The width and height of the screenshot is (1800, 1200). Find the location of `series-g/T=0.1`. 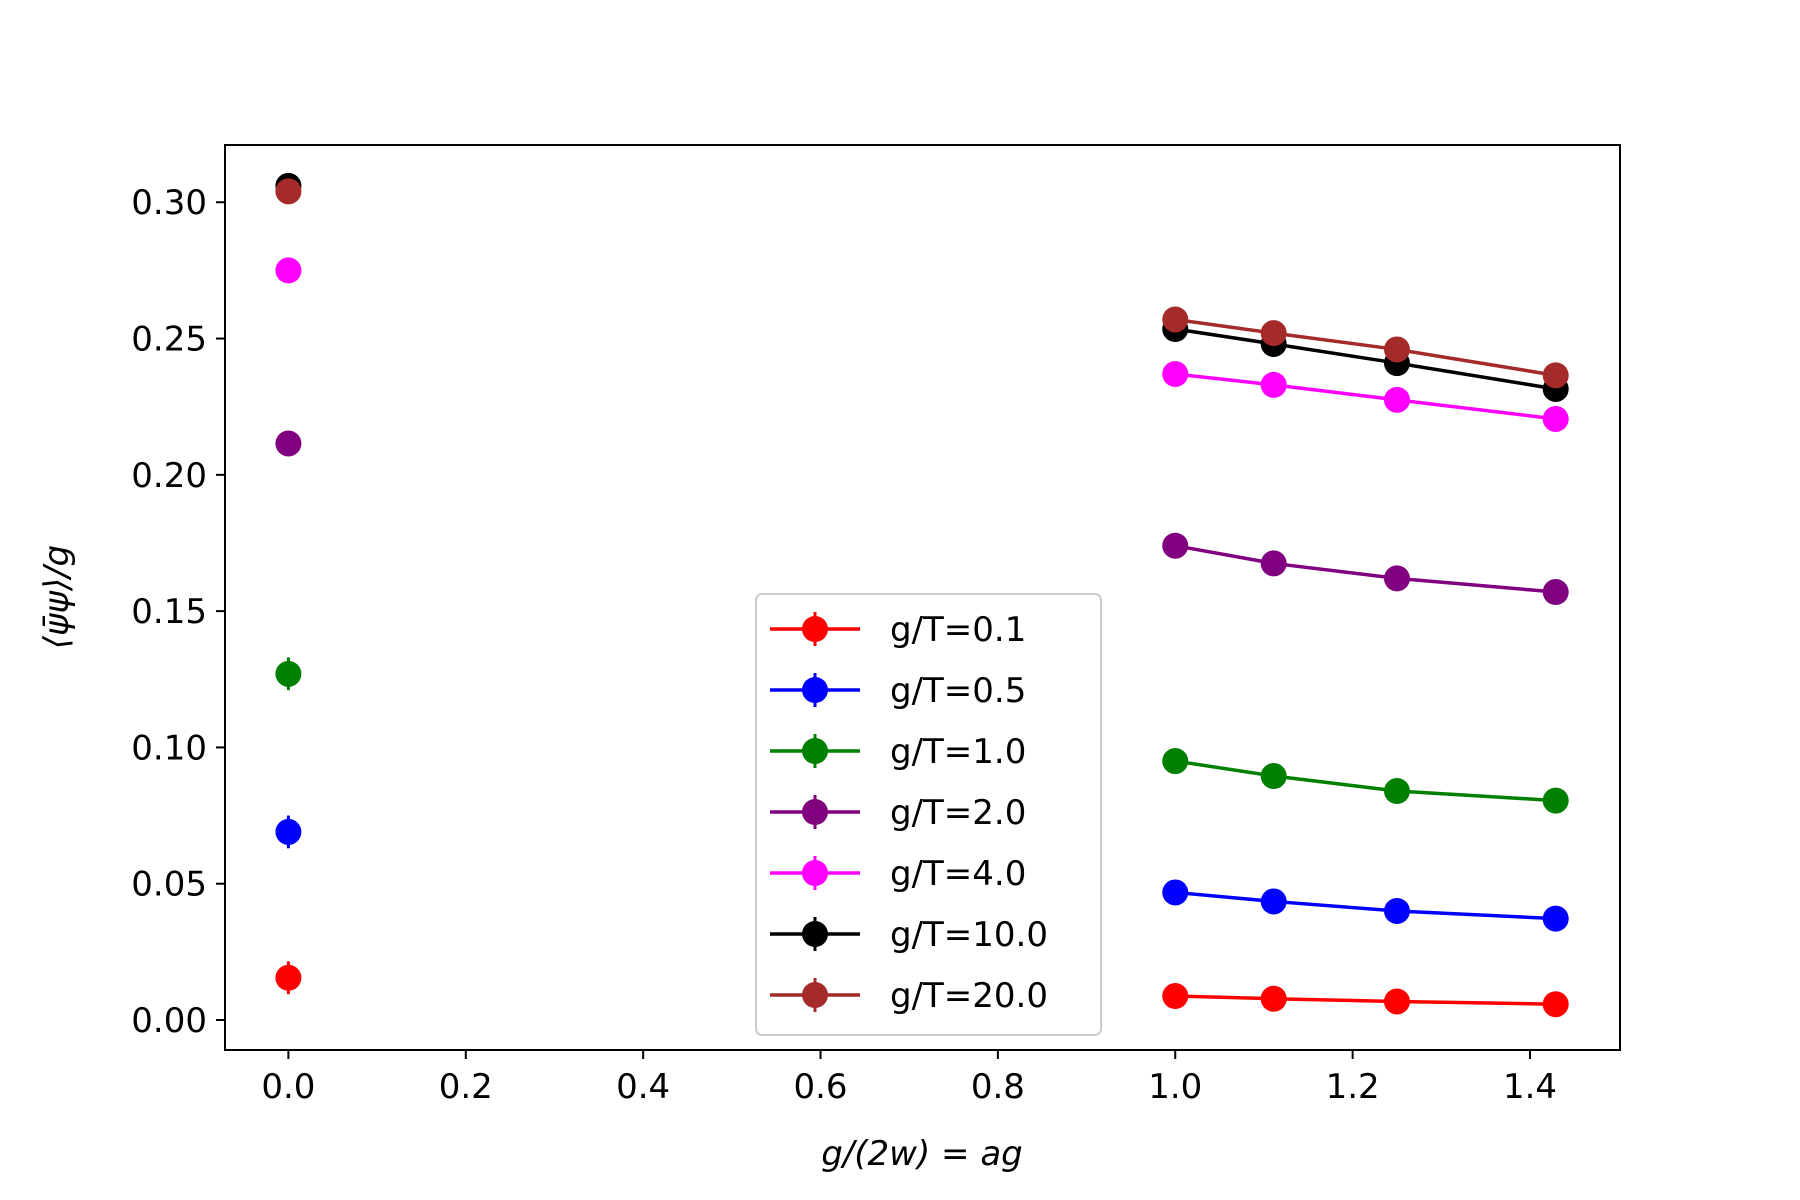

series-g/T=0.1 is located at coordinates (922, 989).